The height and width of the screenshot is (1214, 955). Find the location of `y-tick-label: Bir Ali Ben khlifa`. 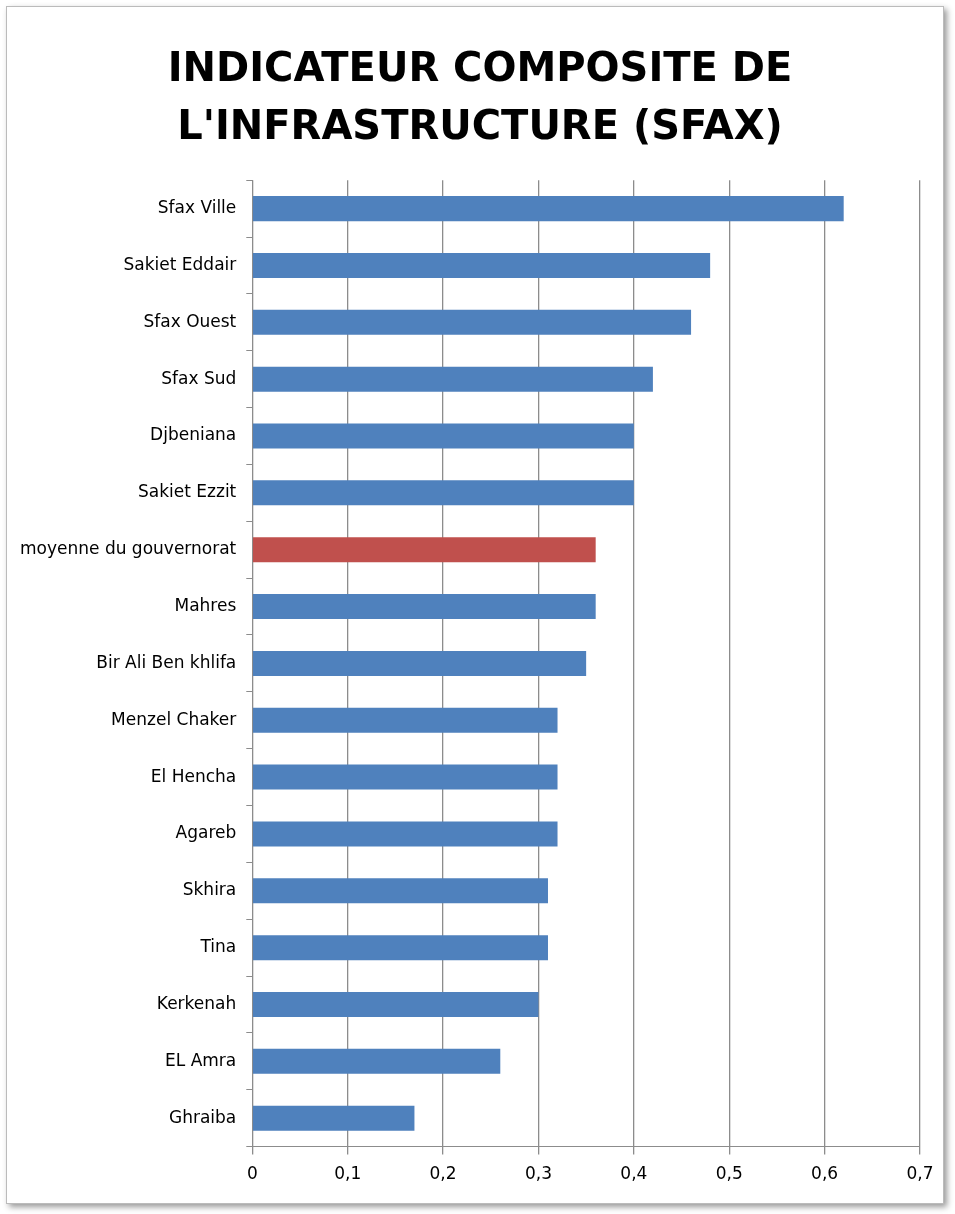

y-tick-label: Bir Ali Ben khlifa is located at coordinates (166, 661).